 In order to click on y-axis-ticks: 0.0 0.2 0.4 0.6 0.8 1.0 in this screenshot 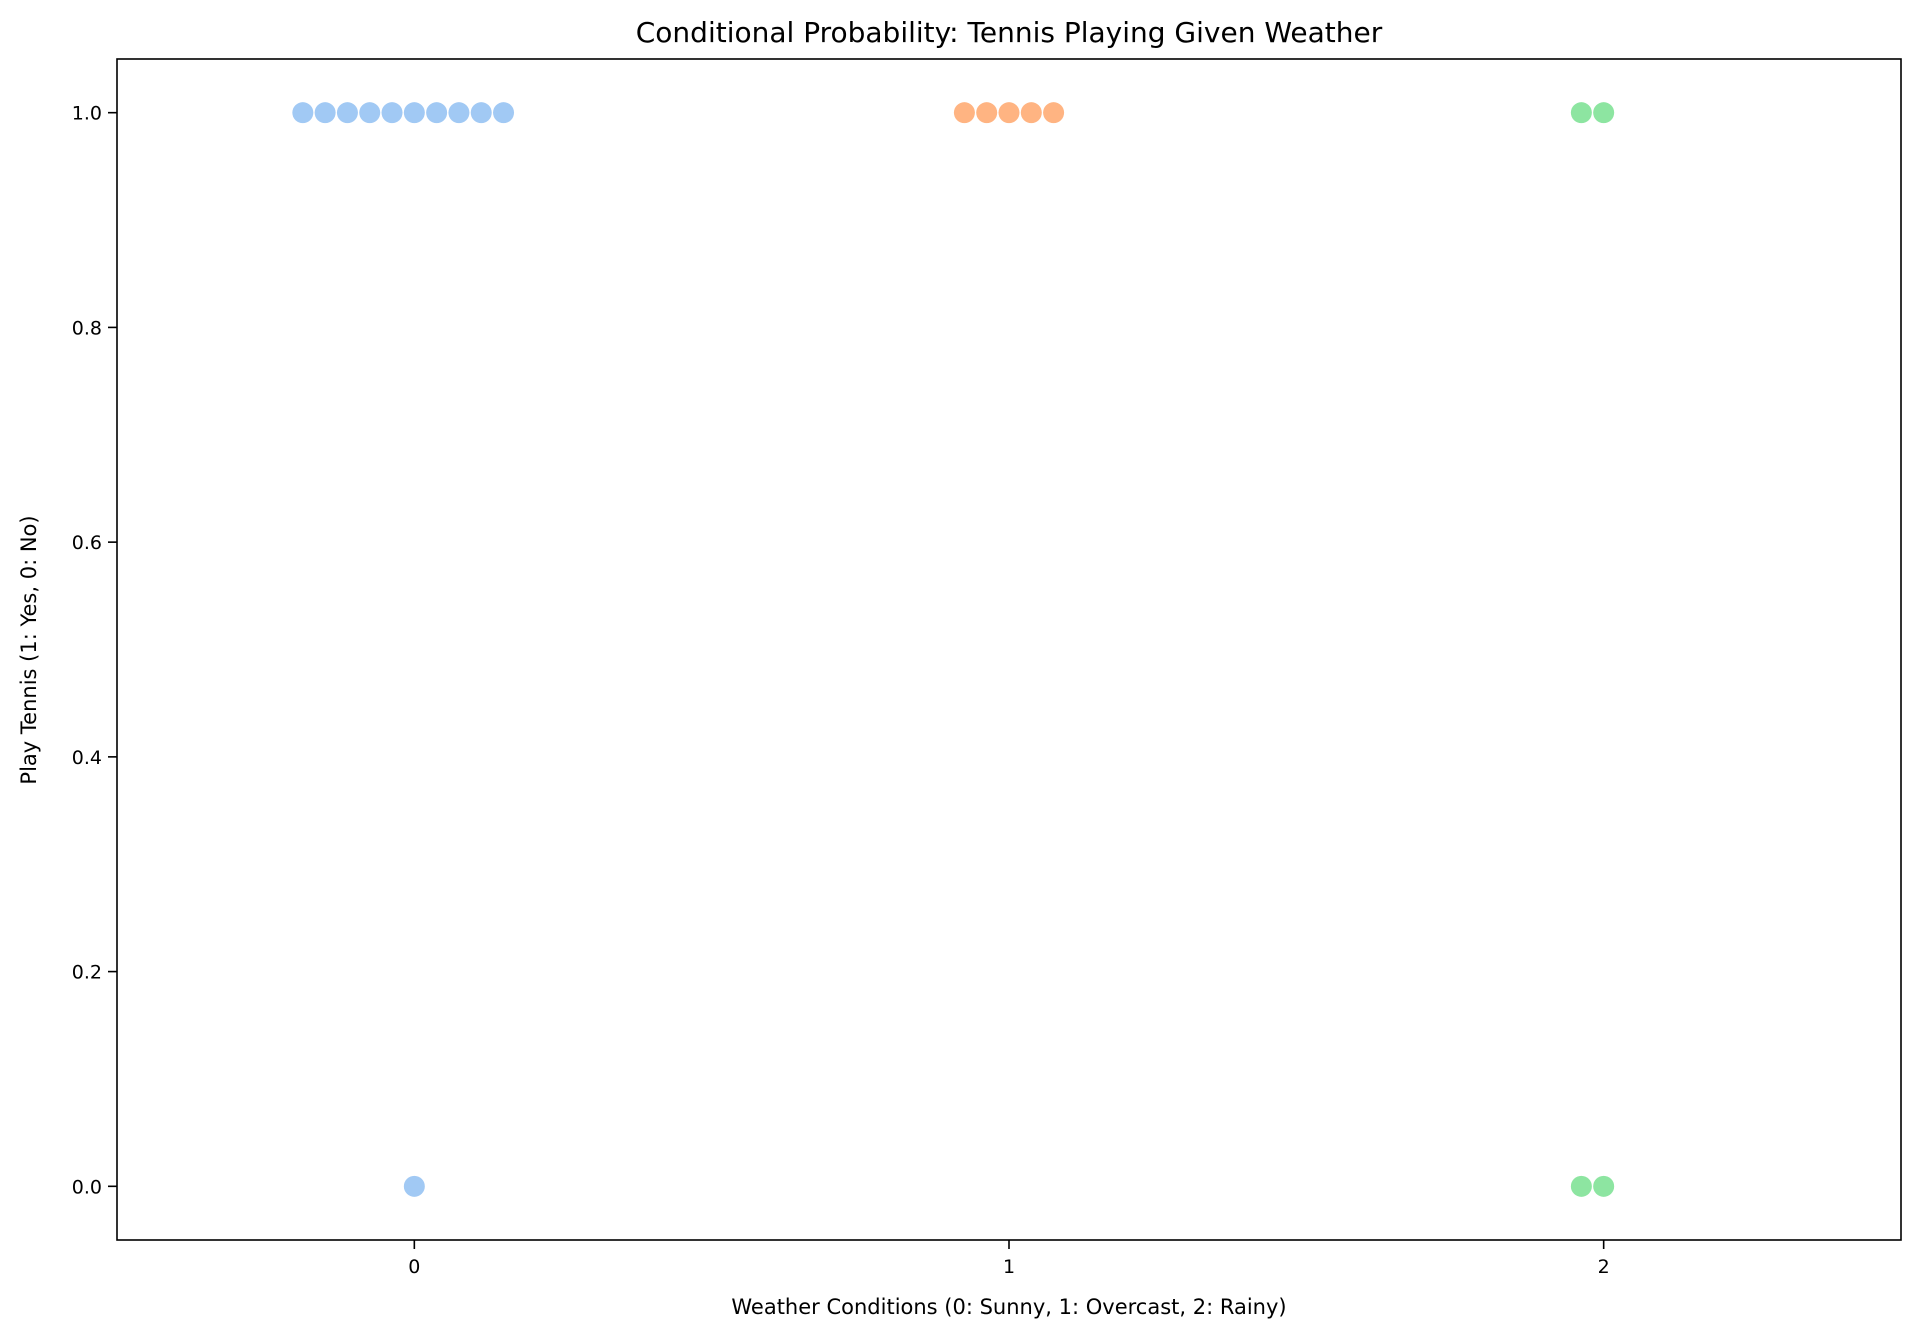, I will do `click(94, 650)`.